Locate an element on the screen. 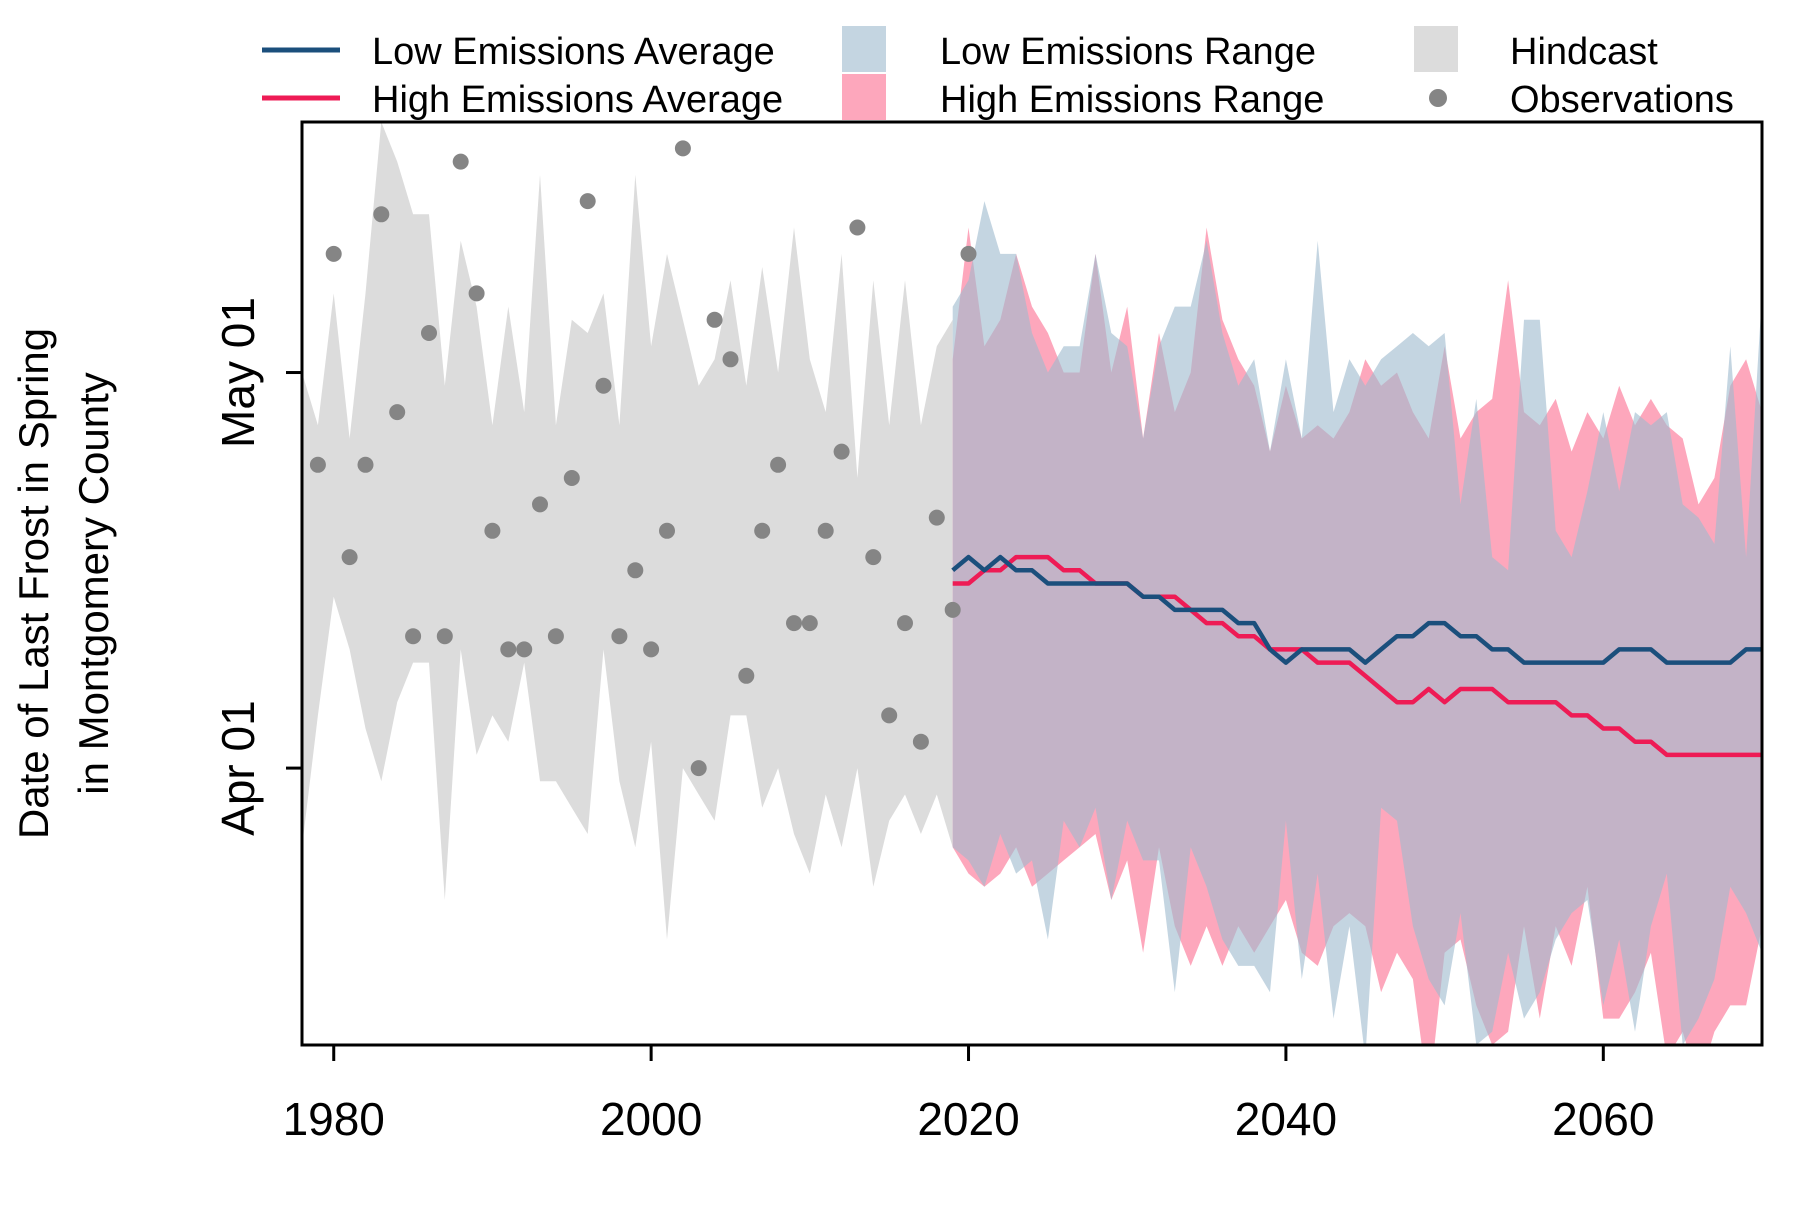 This screenshot has width=1800, height=1212. legend-swatch-observations is located at coordinates (1438, 98).